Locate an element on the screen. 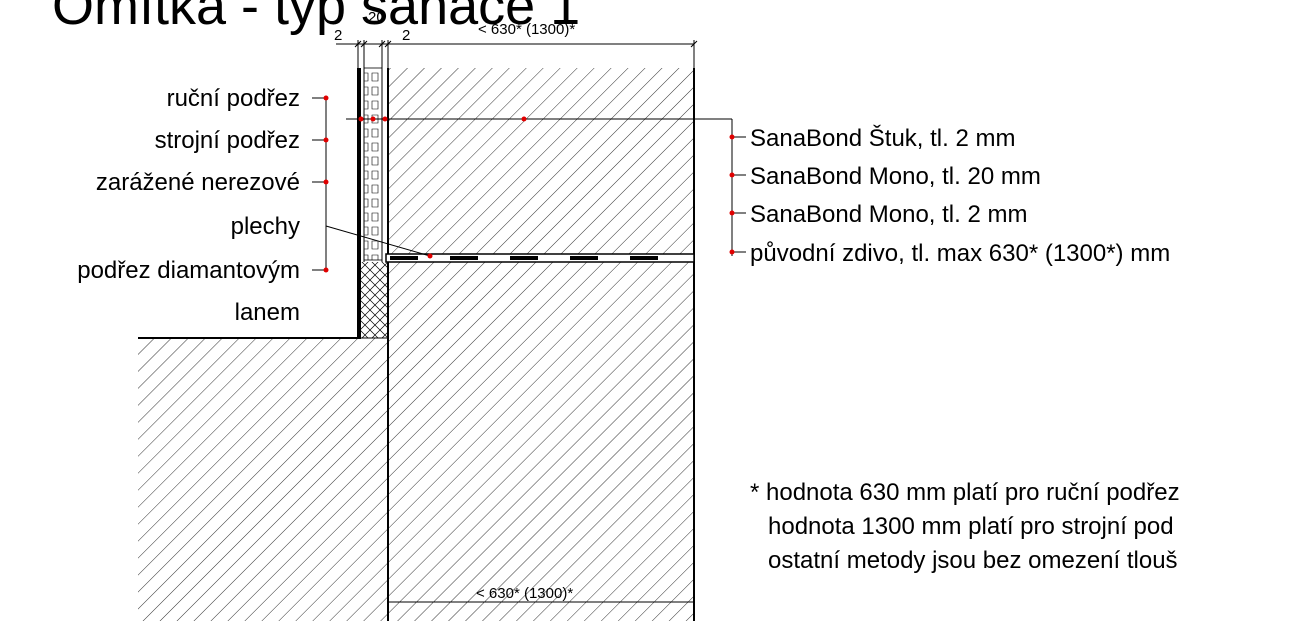 The height and width of the screenshot is (621, 1301). right-label-stuk: SanaBond Štuk, tl. 2 mm is located at coordinates (882, 138).